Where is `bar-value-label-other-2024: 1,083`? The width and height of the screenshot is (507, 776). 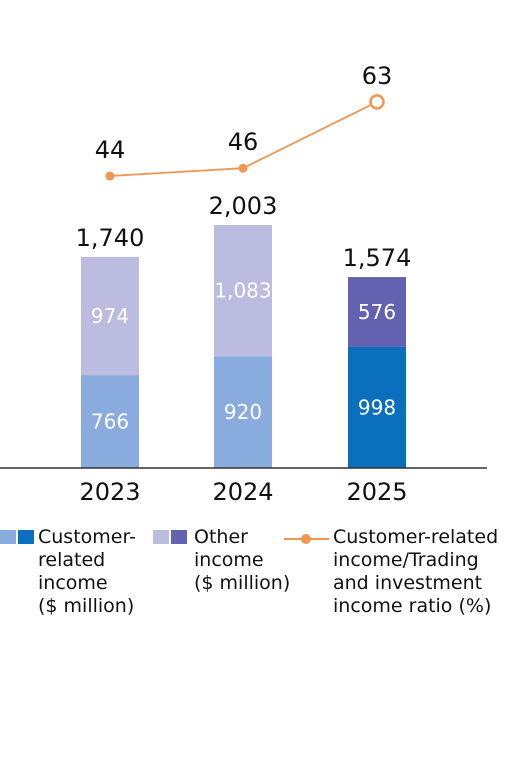 bar-value-label-other-2024: 1,083 is located at coordinates (242, 291).